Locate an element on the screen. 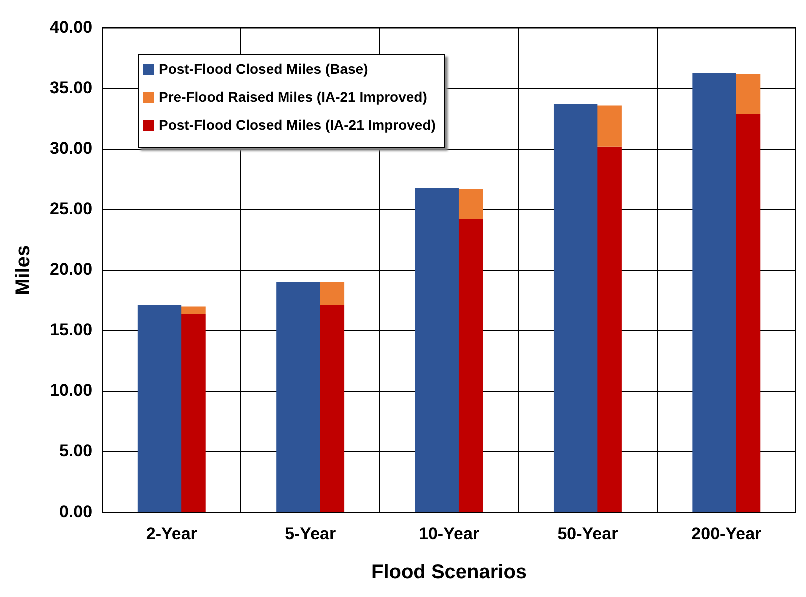 The height and width of the screenshot is (597, 806). y-tick-label: 10.00 is located at coordinates (71, 390).